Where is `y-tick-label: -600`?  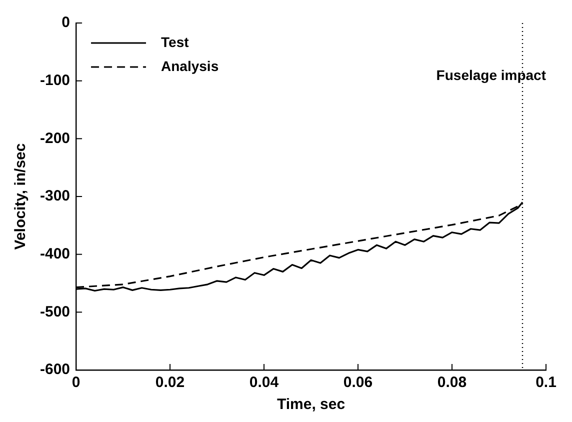
y-tick-label: -600 is located at coordinates (55, 369).